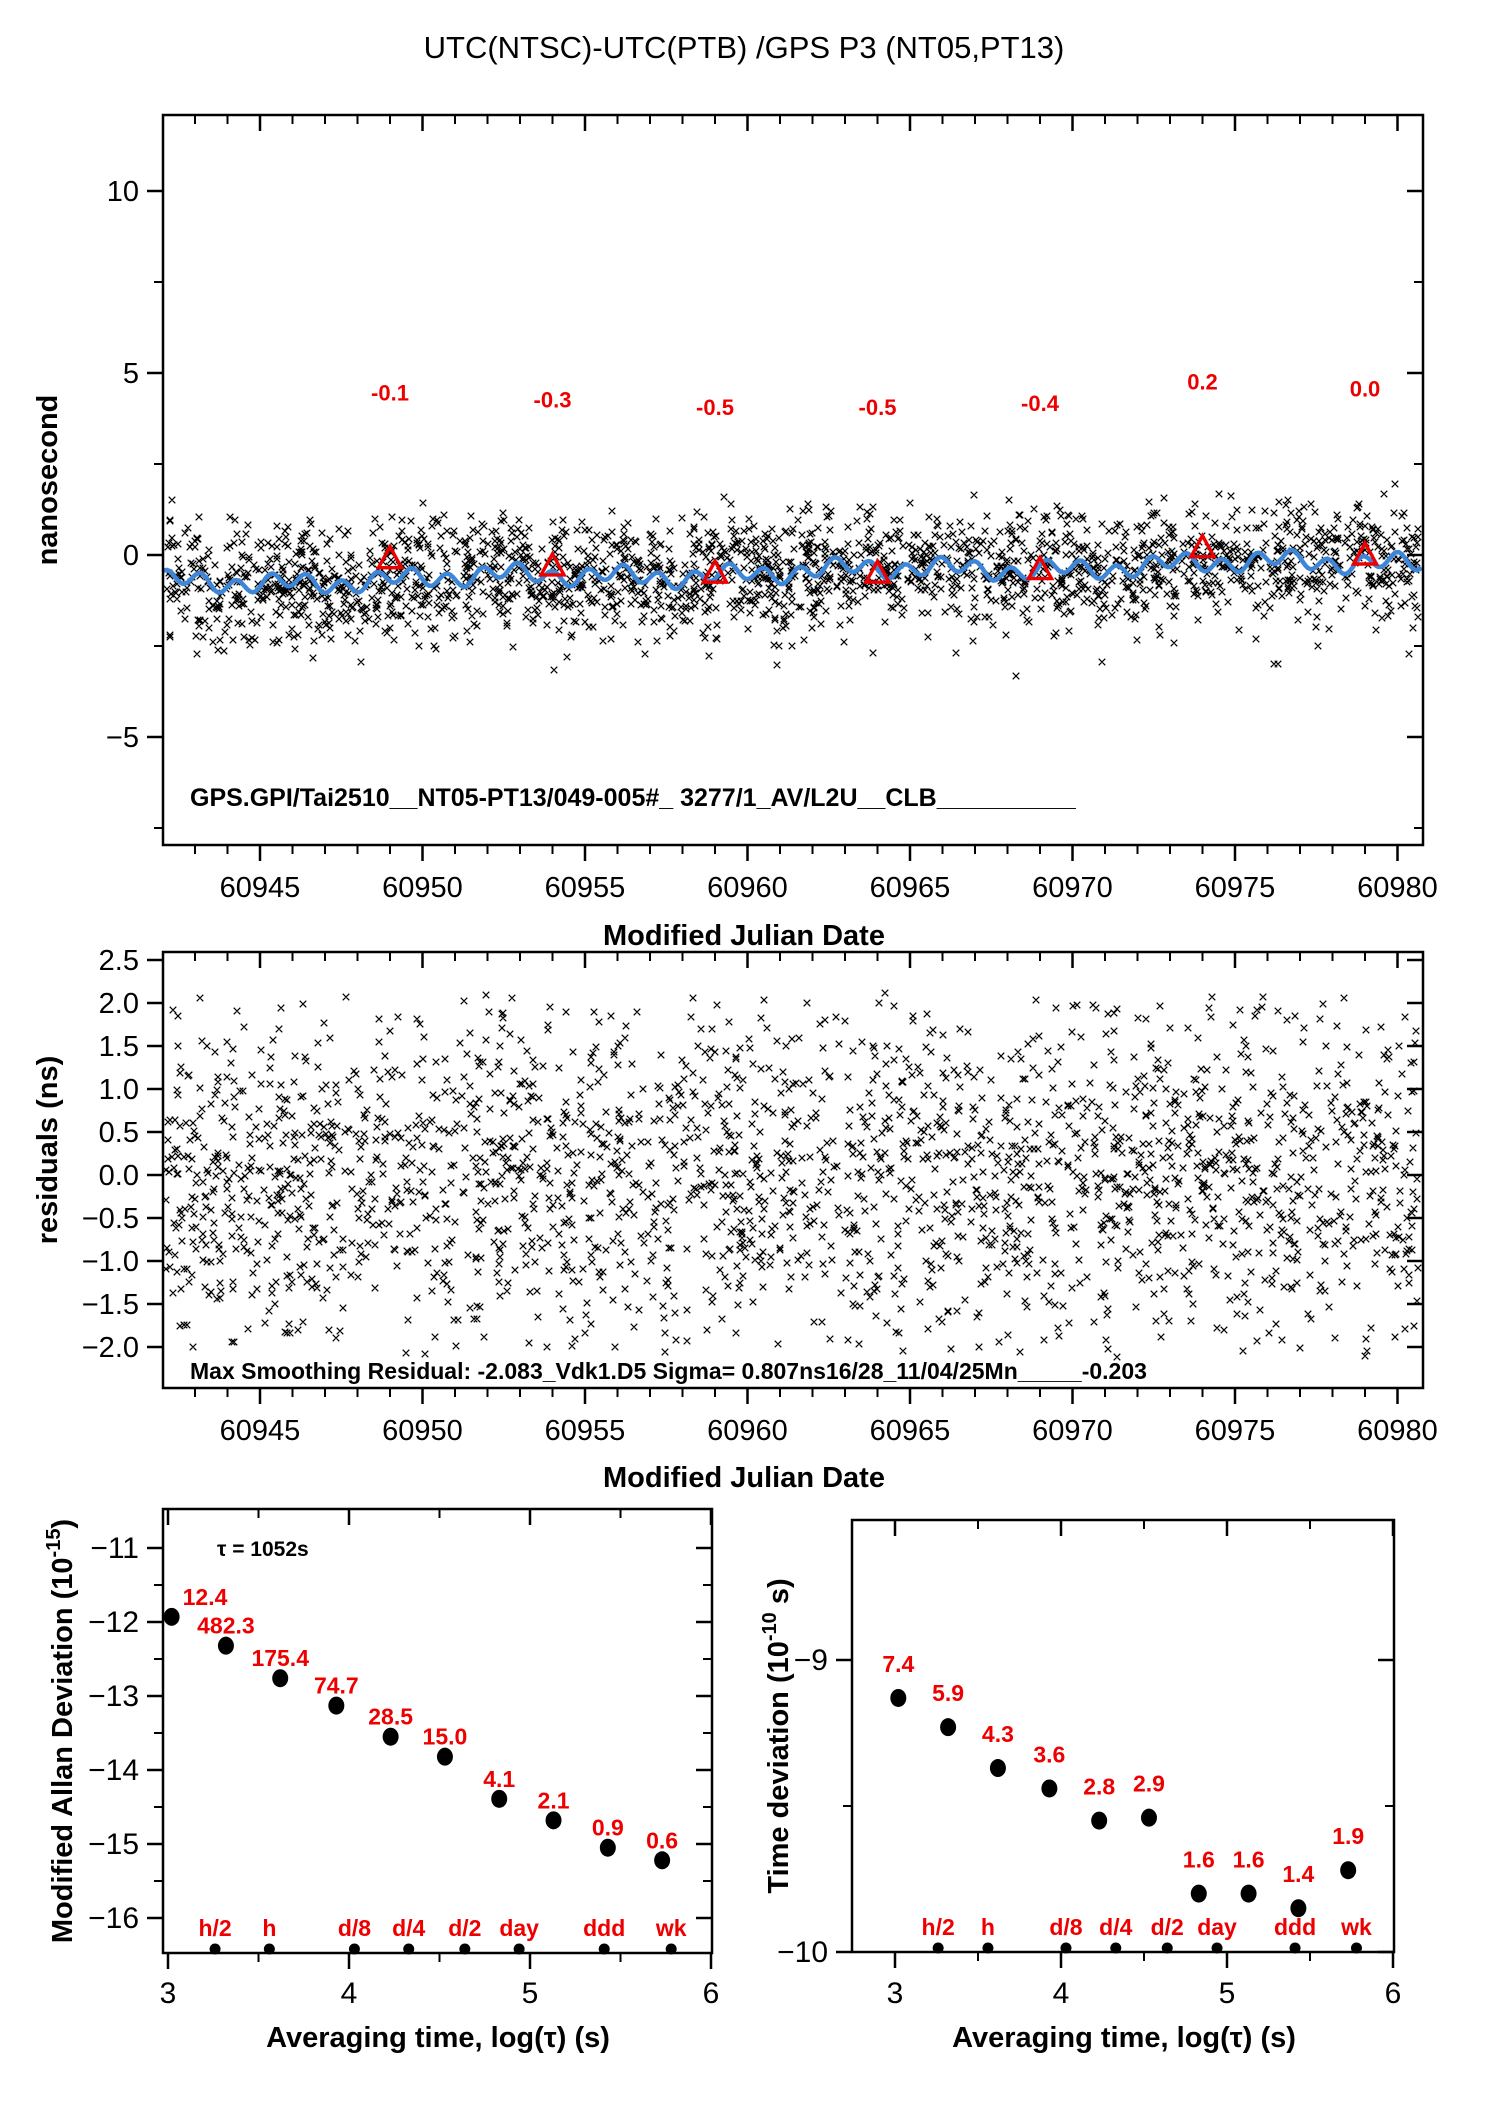 The image size is (1488, 2105). Describe the element at coordinates (1149, 1784) in the screenshot. I see `deviation-value-label: 2.9` at that location.